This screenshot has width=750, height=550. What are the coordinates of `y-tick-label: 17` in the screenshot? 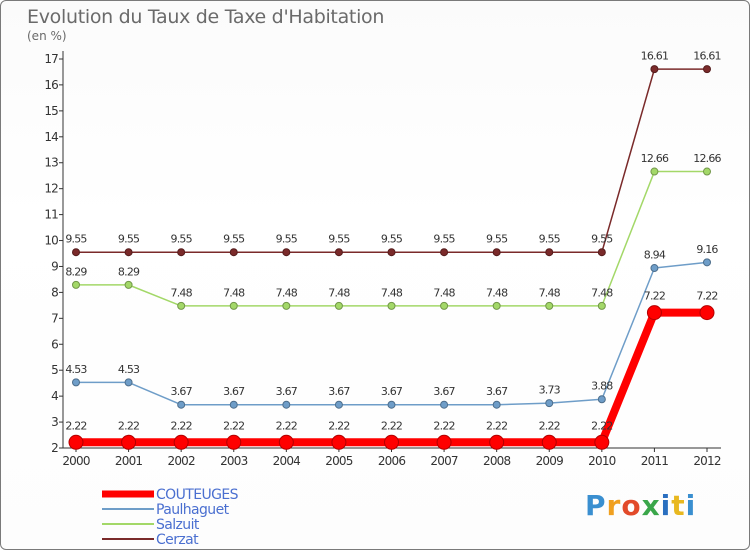 It's located at (51, 59).